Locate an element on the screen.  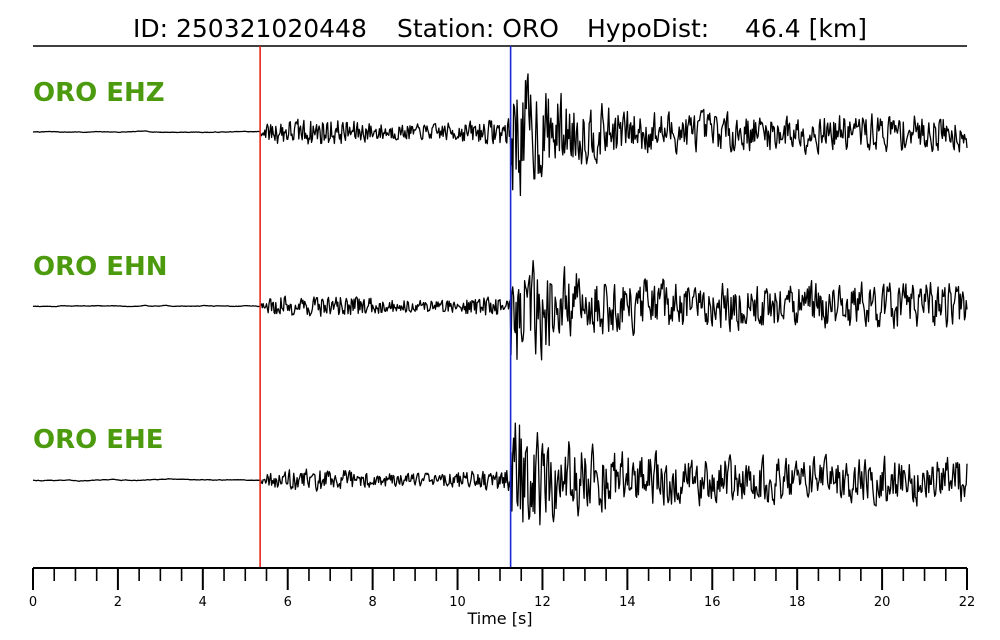
tick-label-4: 4 is located at coordinates (203, 602).